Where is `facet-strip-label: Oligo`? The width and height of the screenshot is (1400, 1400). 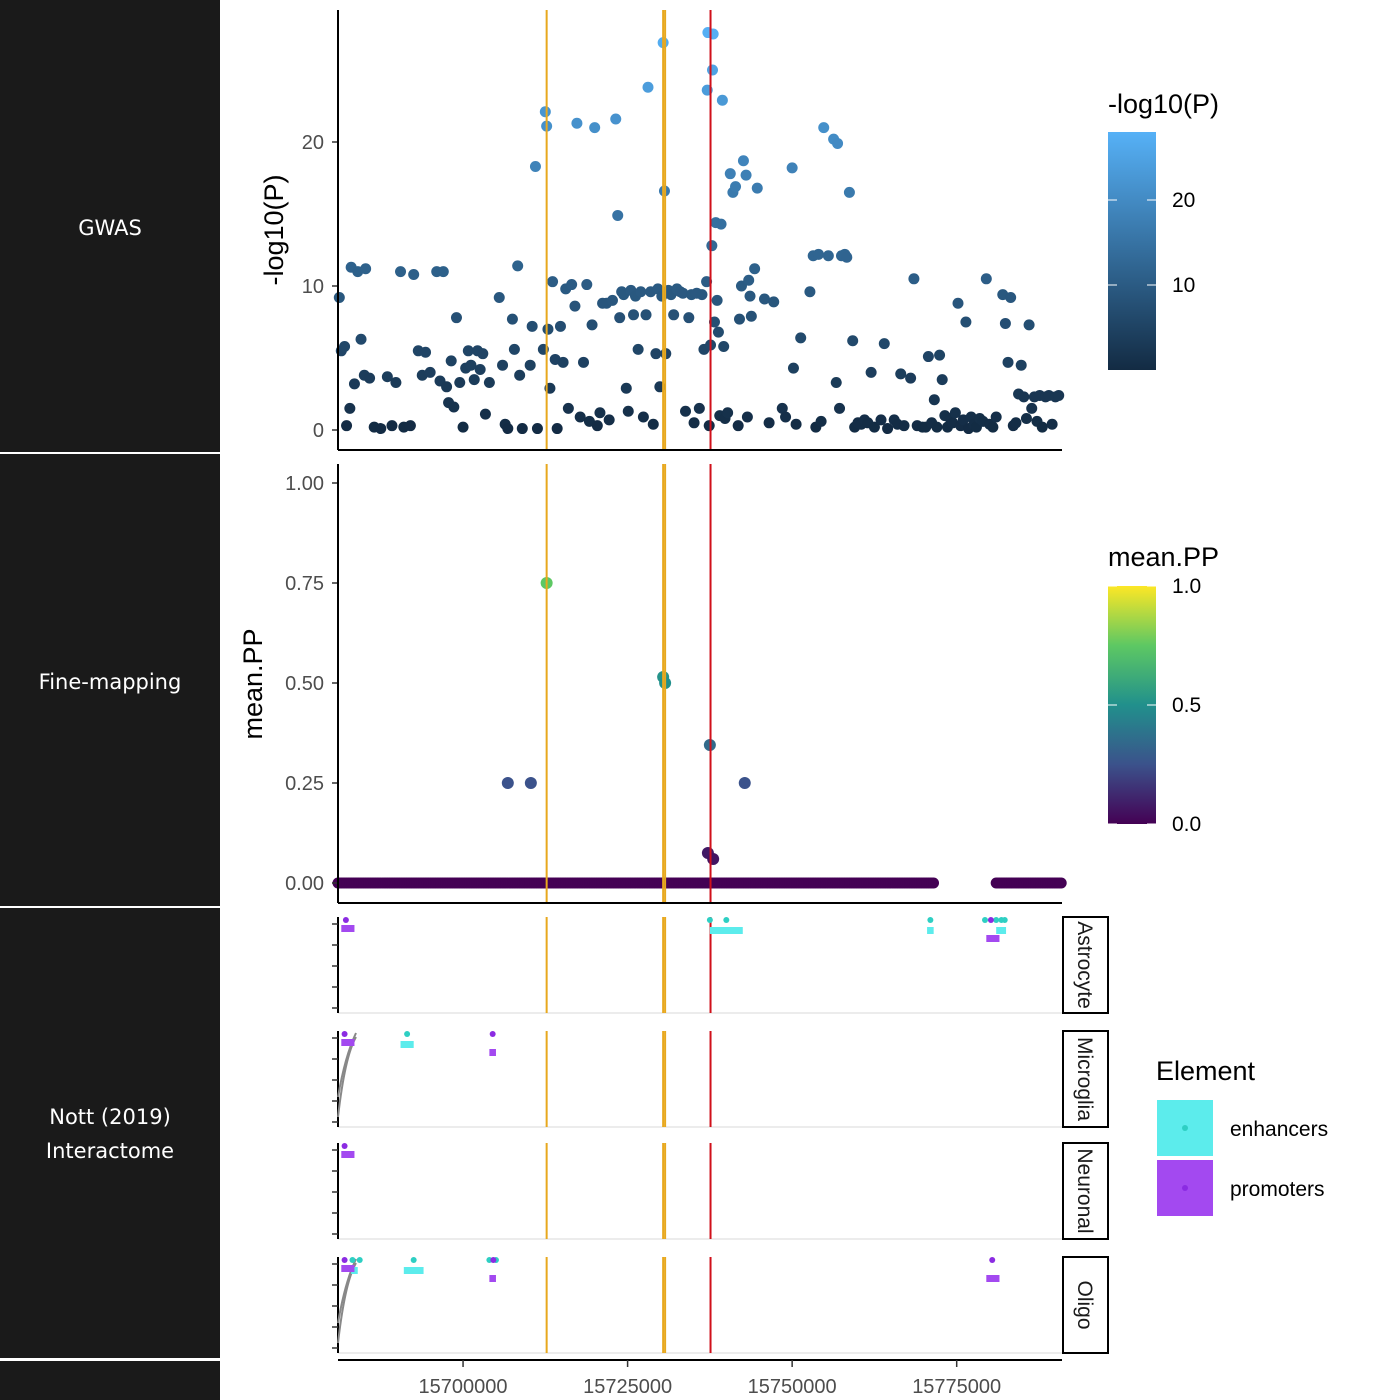 facet-strip-label: Oligo is located at coordinates (1084, 1304).